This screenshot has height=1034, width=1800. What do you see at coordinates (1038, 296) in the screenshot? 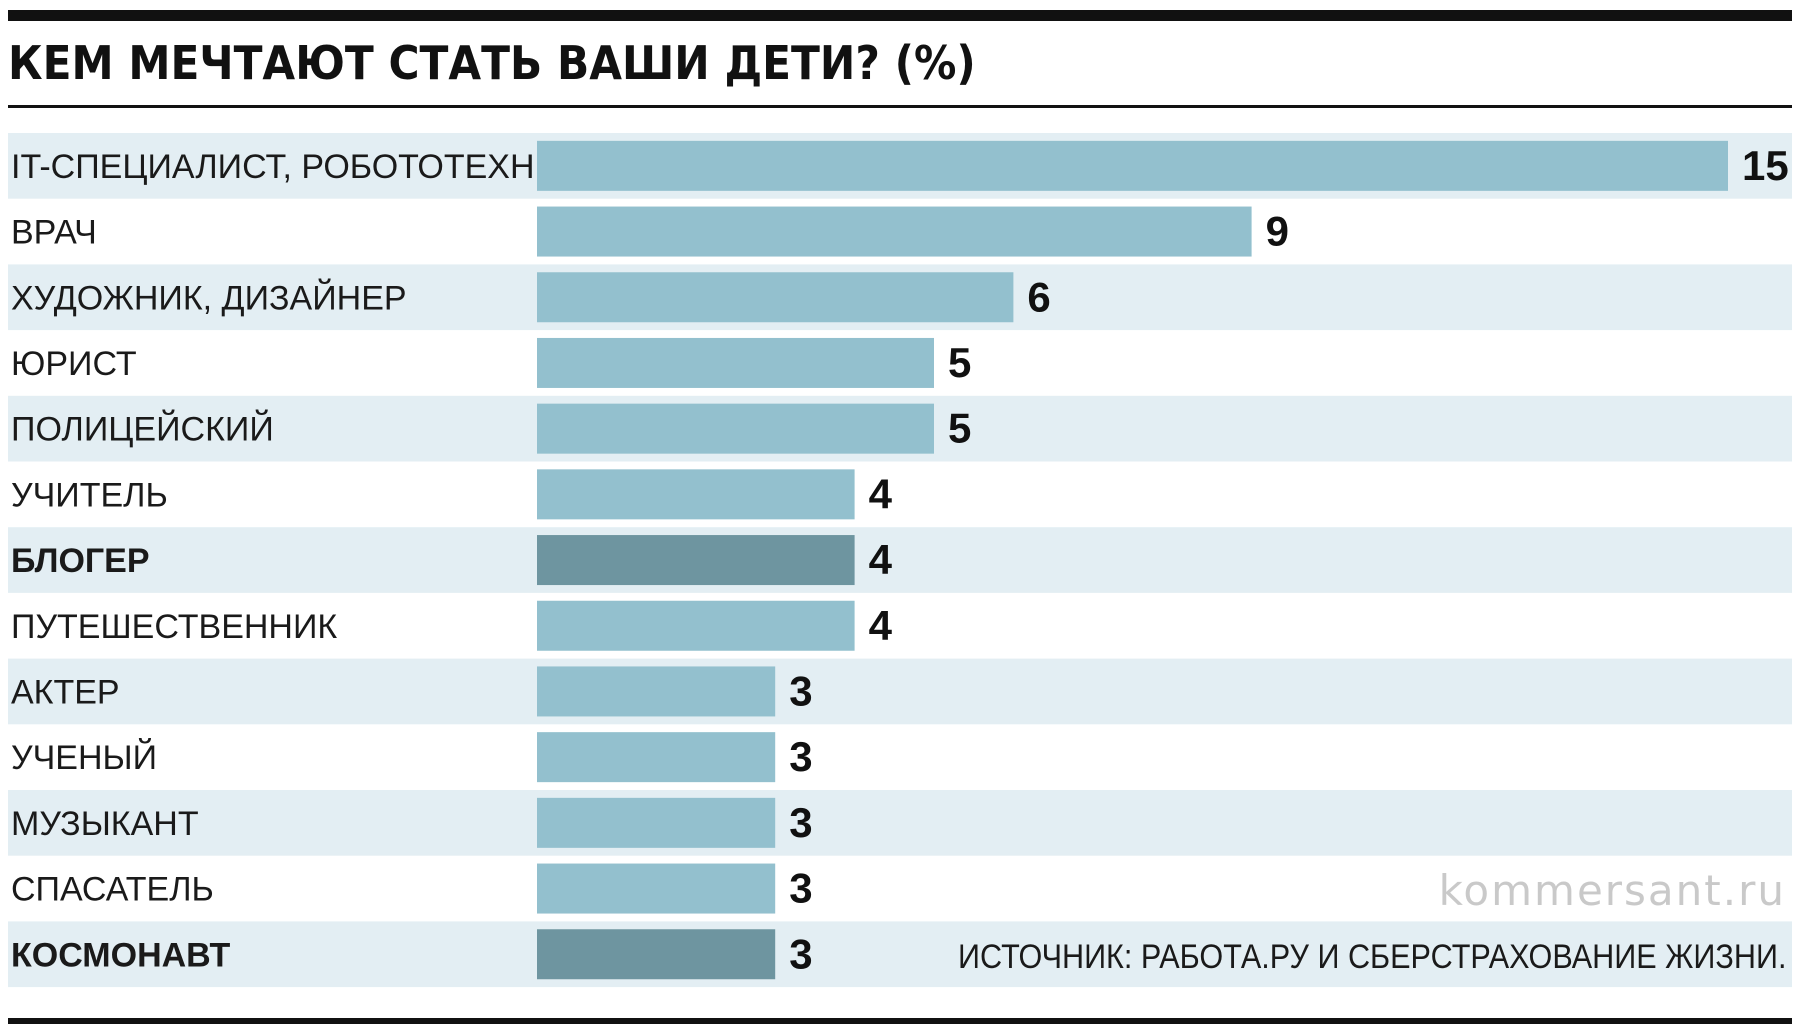
I see `value-label: 6` at bounding box center [1038, 296].